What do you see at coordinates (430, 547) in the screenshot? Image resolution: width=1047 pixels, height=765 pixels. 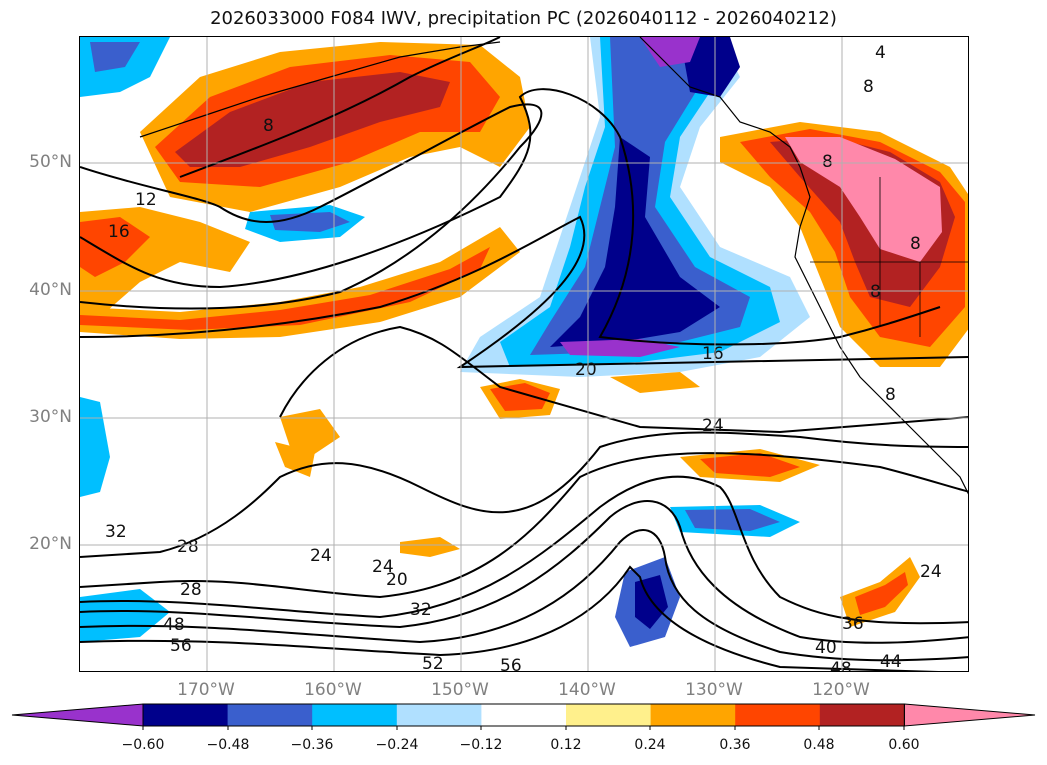 I see `precip-region-orange-s20` at bounding box center [430, 547].